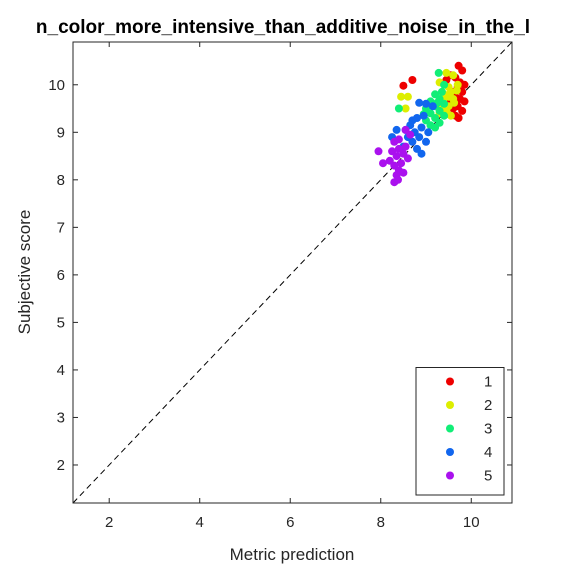 This screenshot has height=567, width=567. I want to click on y-tick-label: 8, so click(61, 180).